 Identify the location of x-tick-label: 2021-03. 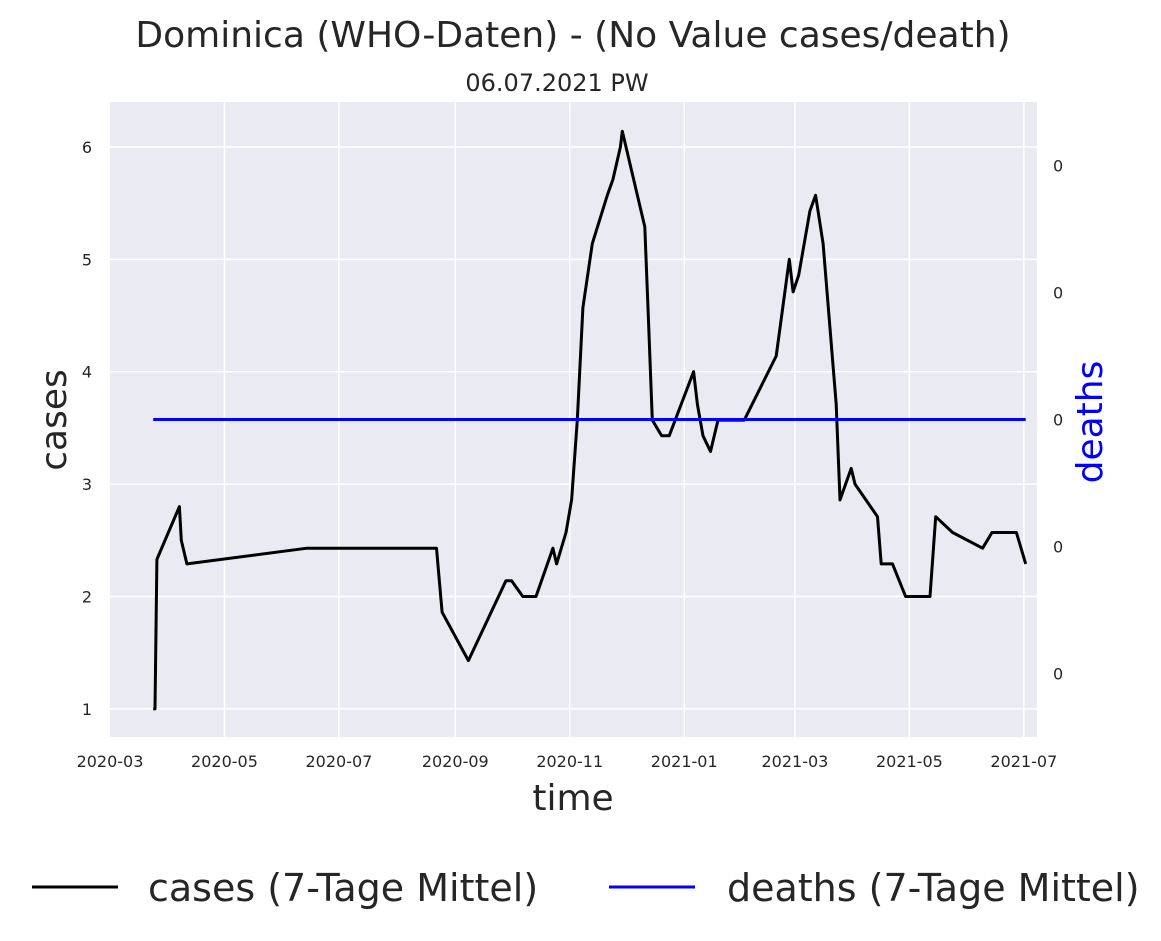
(794, 761).